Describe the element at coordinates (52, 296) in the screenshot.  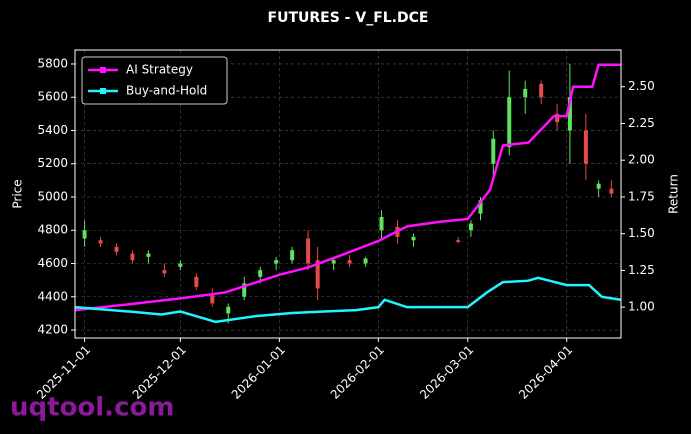
I see `y-tick-label: 4400` at that location.